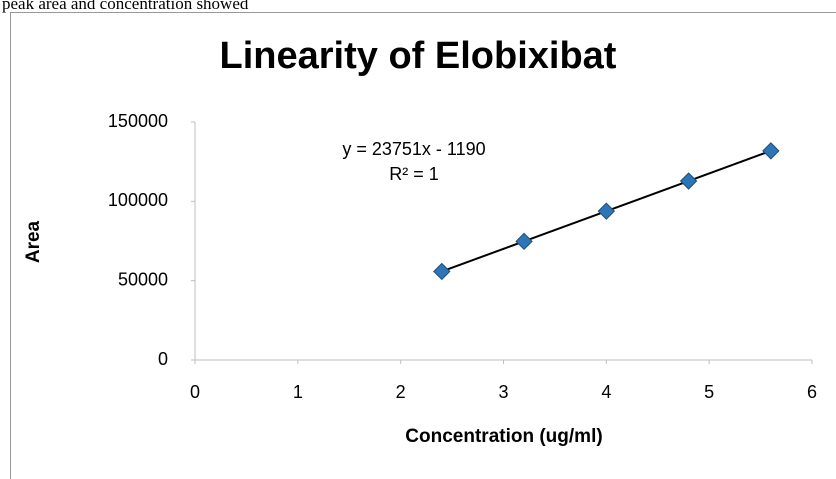  I want to click on x-tick-label: 6, so click(812, 392).